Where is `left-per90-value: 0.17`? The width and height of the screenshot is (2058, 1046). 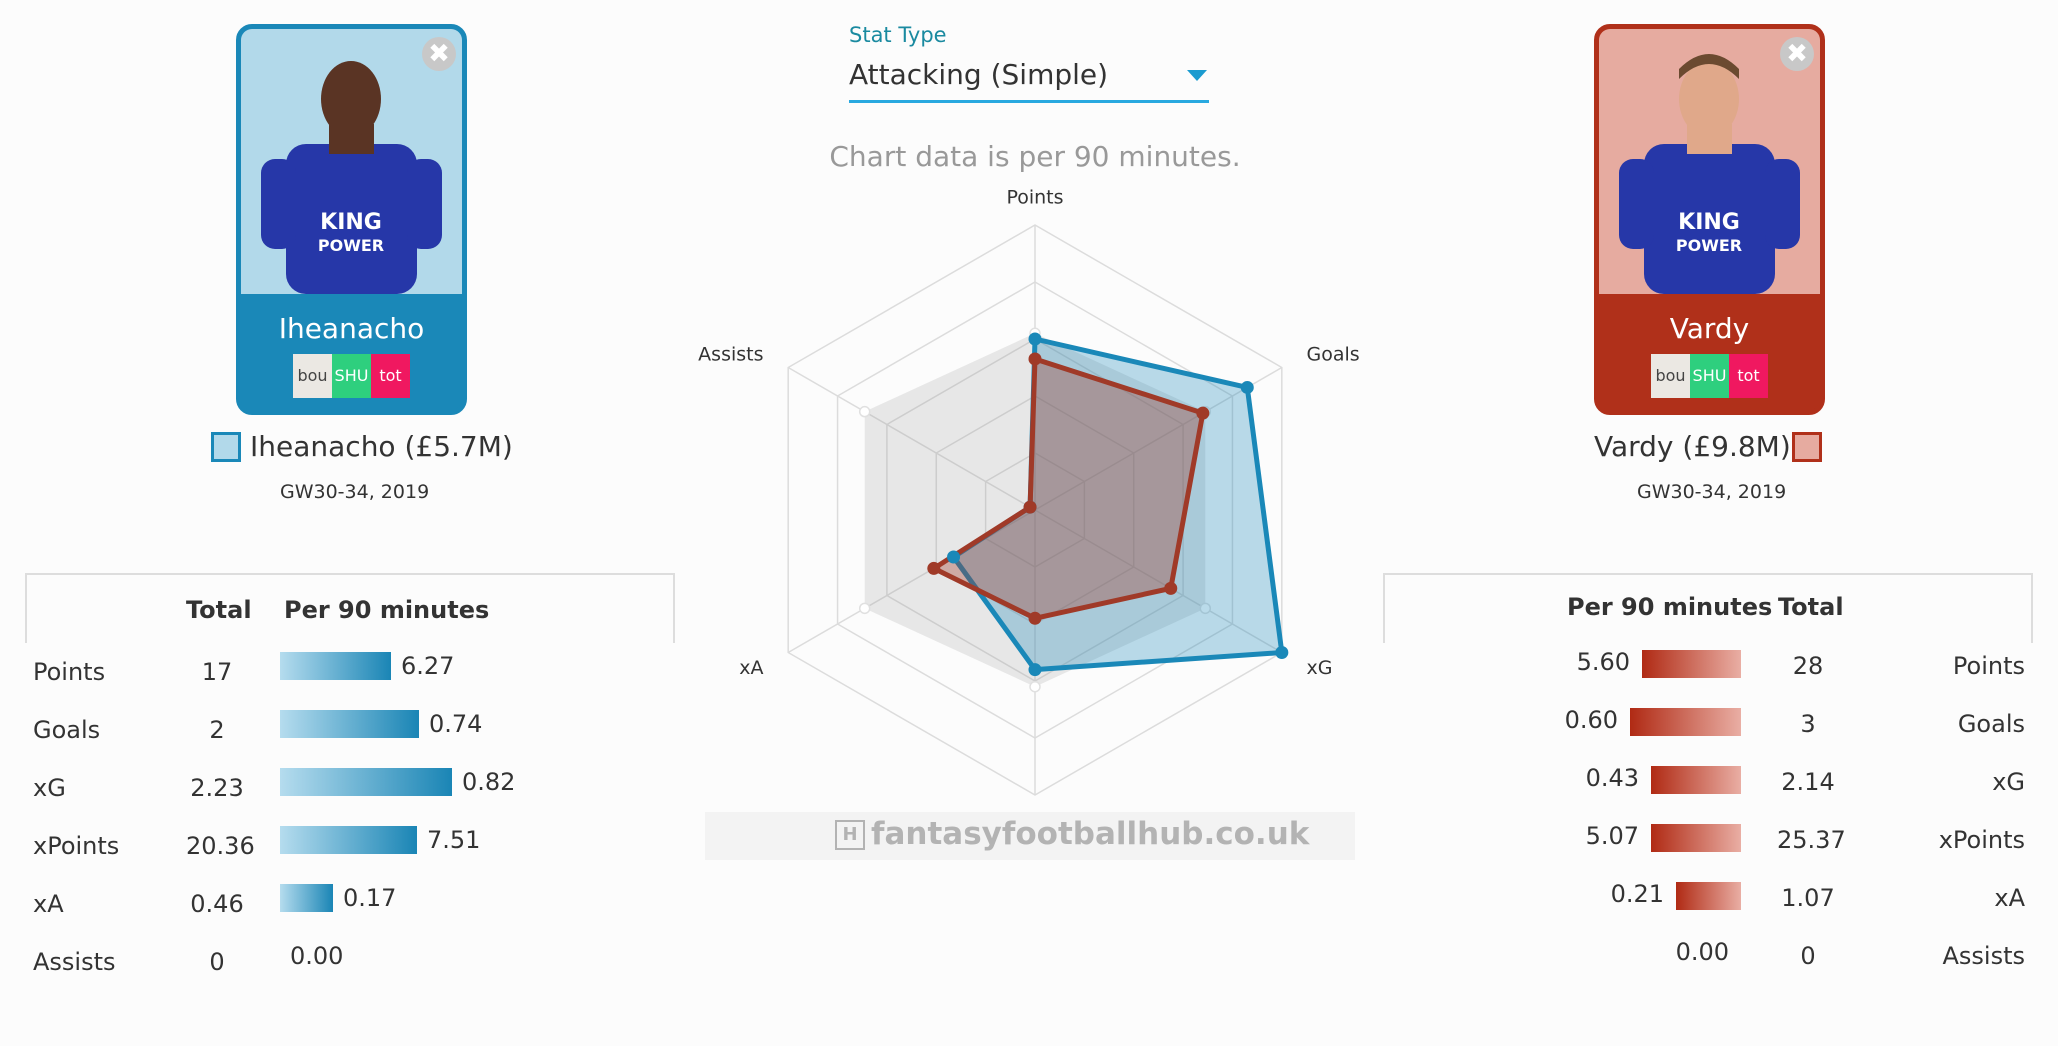 left-per90-value: 0.17 is located at coordinates (370, 898).